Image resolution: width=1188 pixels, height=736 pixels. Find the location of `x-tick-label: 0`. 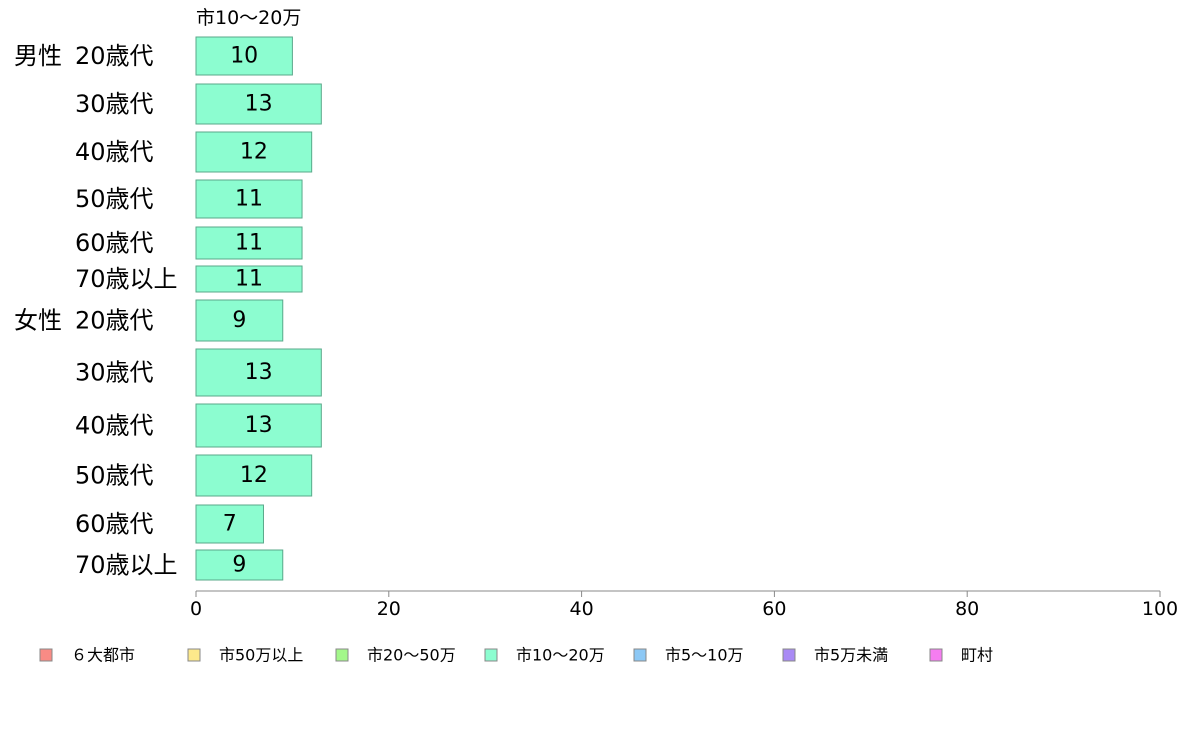

x-tick-label: 0 is located at coordinates (196, 609).